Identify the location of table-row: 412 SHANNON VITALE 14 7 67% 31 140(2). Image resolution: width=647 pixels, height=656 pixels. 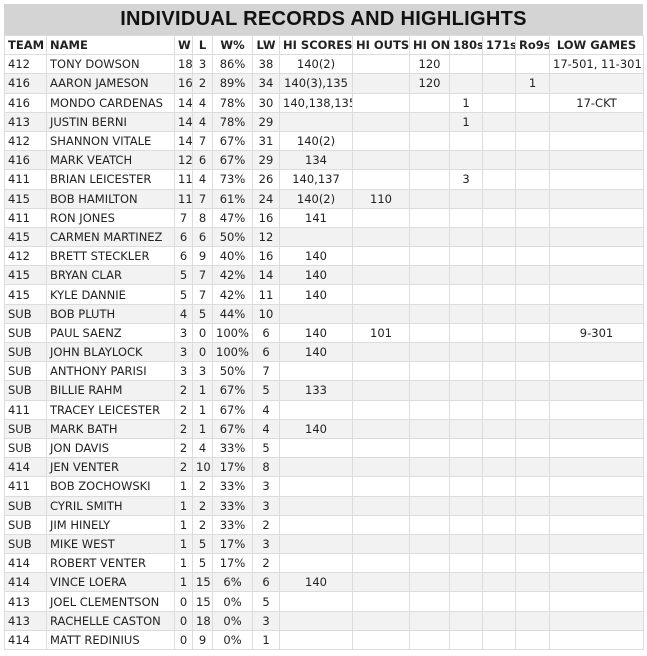
(324, 141).